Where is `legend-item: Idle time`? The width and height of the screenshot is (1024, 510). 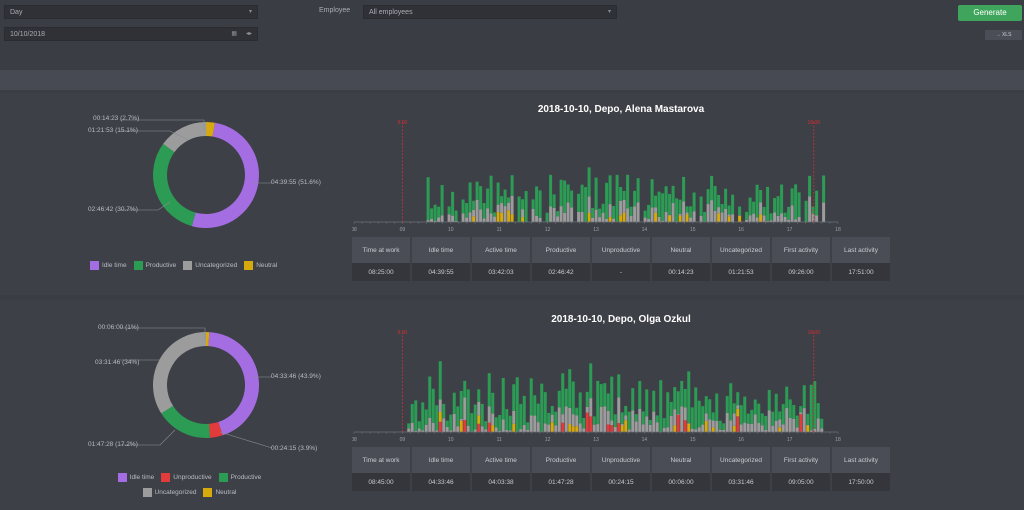
legend-item: Idle time is located at coordinates (135, 478).